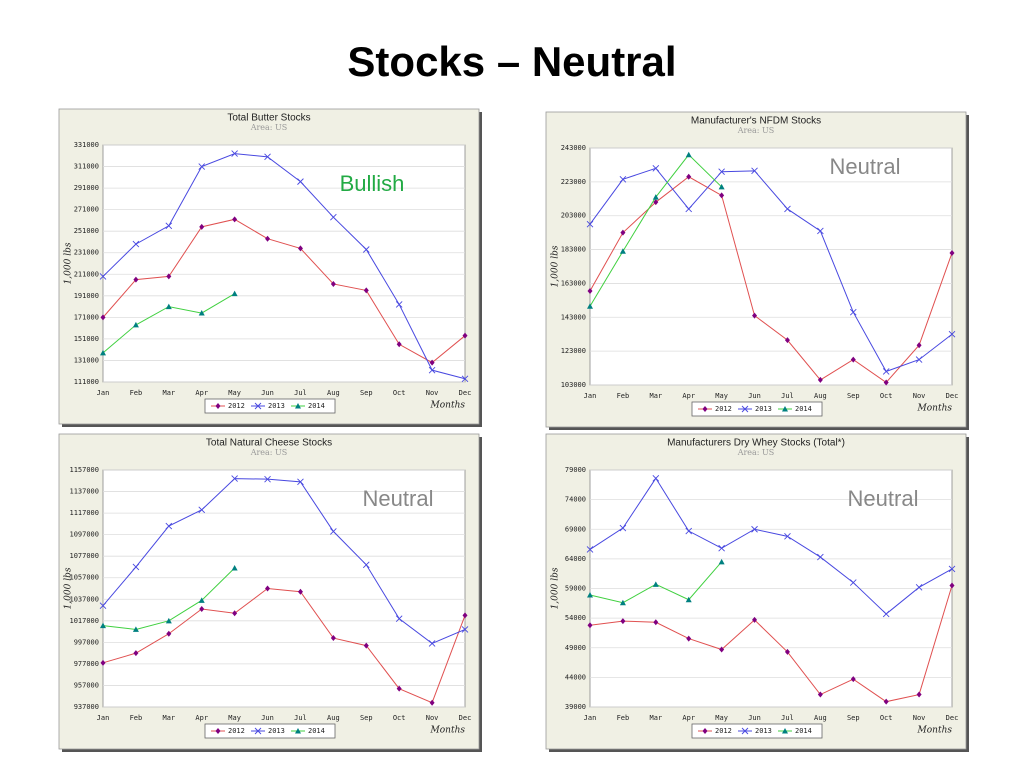 The image size is (1024, 768). What do you see at coordinates (86, 145) in the screenshot?
I see `y-tick-label: 331000` at bounding box center [86, 145].